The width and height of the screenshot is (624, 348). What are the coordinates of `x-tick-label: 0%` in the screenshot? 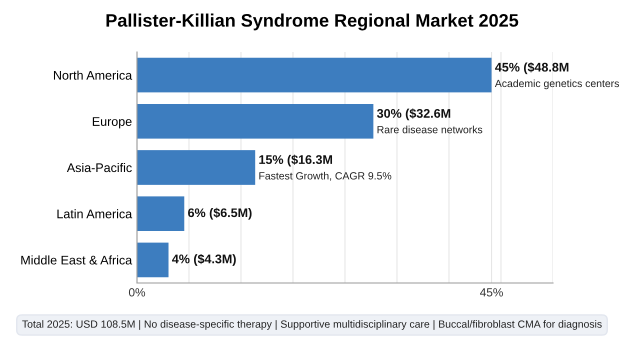 It's located at (137, 292).